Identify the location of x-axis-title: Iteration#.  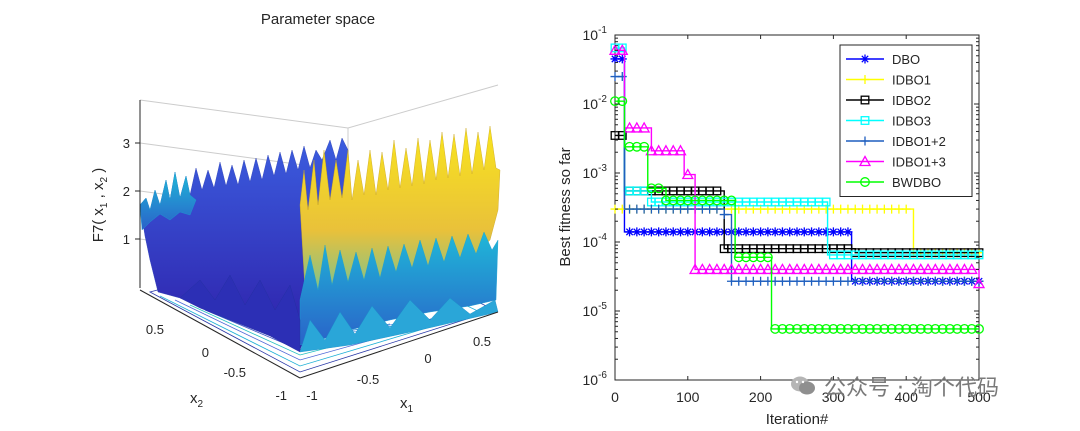
(797, 419).